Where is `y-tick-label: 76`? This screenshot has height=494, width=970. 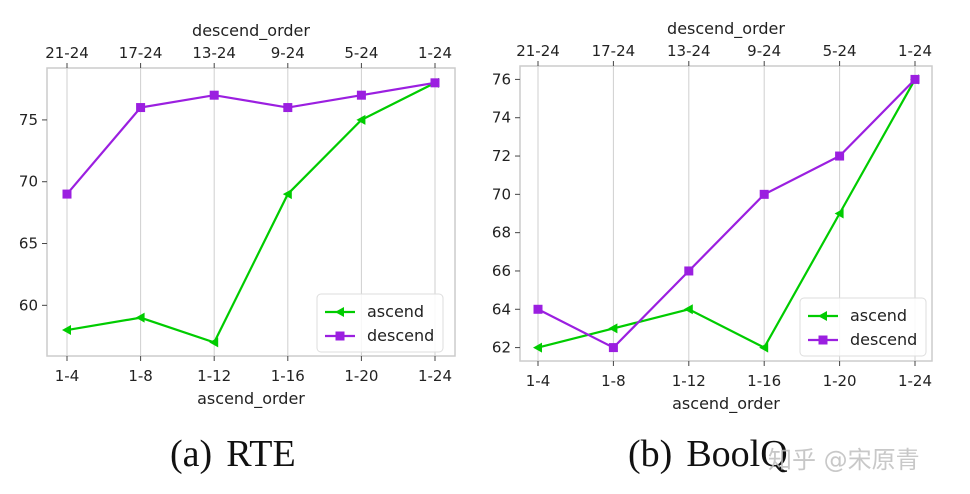 y-tick-label: 76 is located at coordinates (501, 79).